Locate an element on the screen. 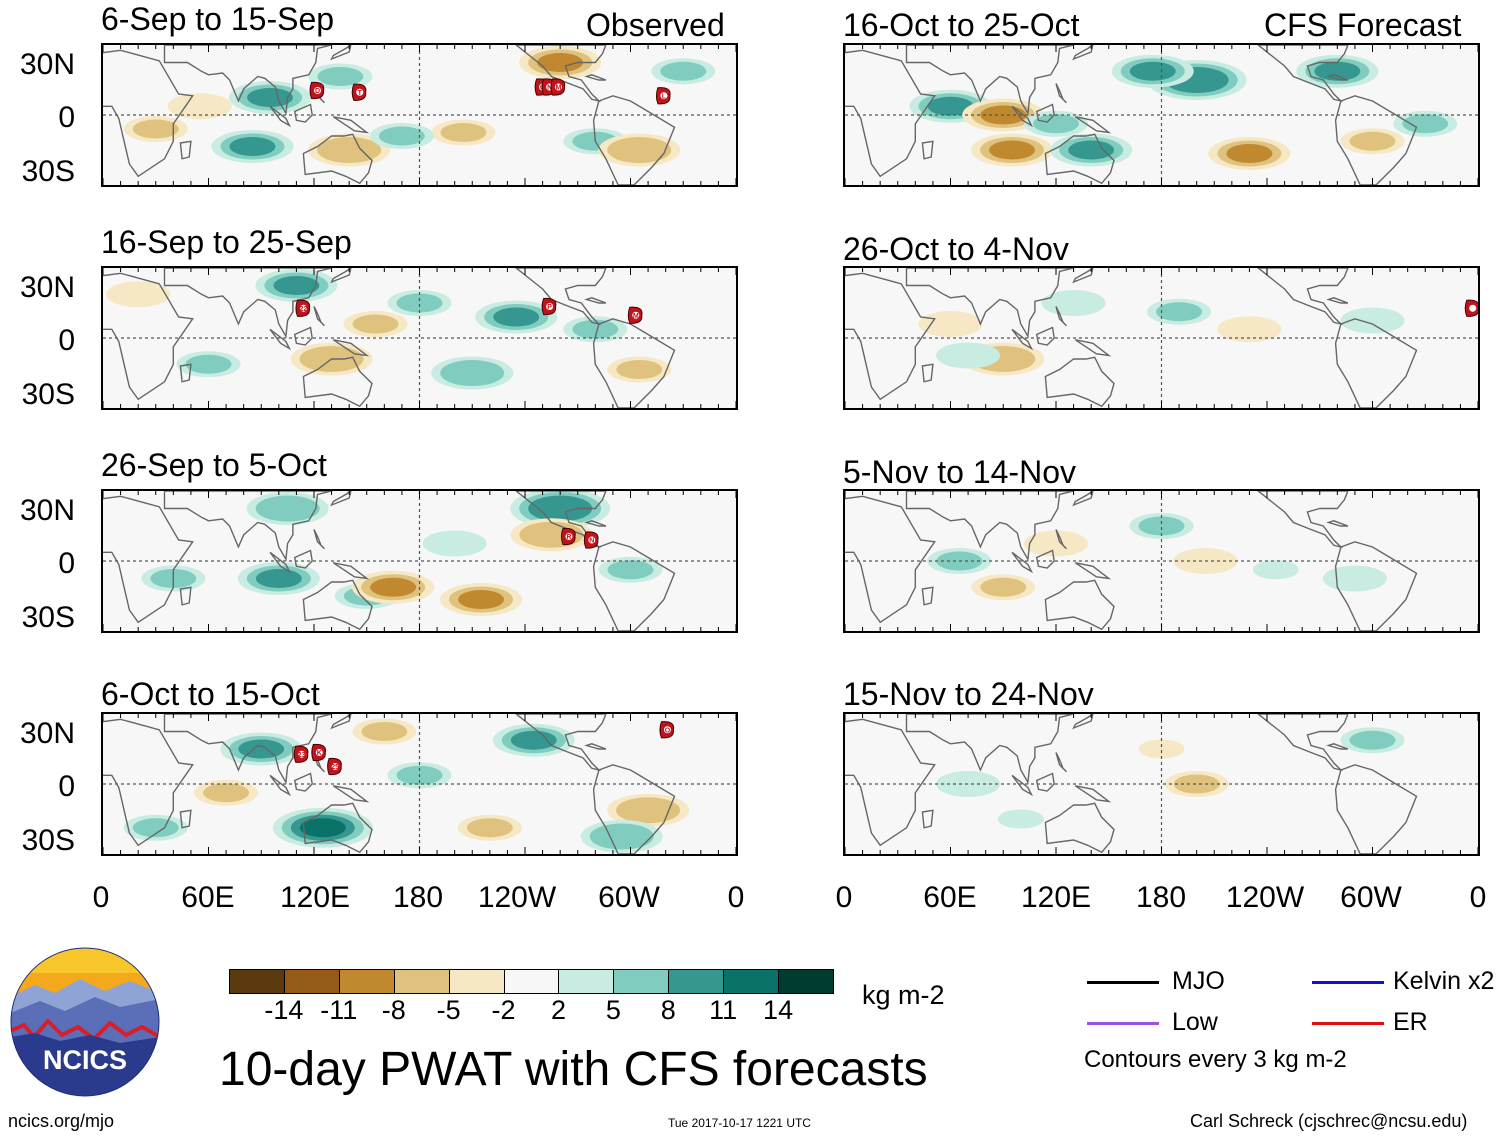 The image size is (1510, 1137). lon-label: 0 is located at coordinates (844, 897).